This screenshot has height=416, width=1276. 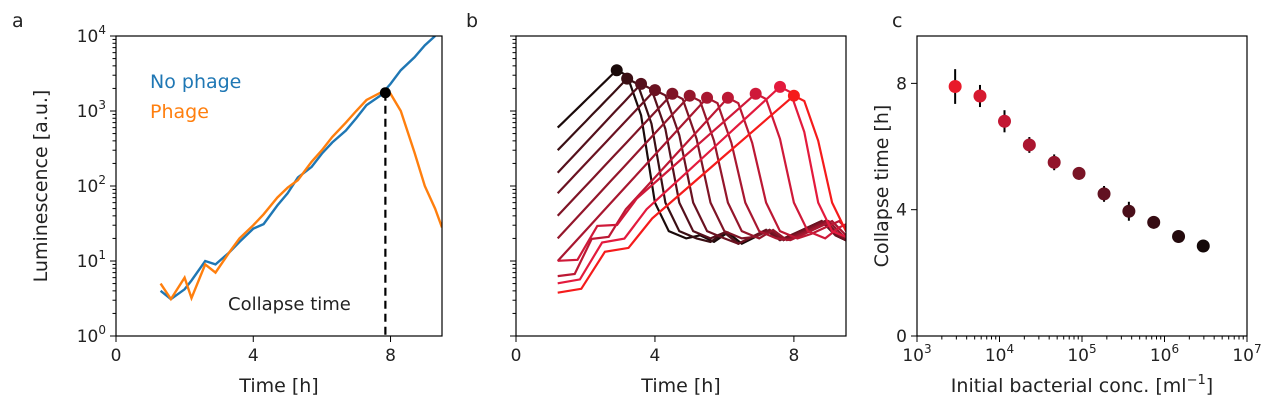 I want to click on y-tick-label: 8, so click(x=901, y=84).